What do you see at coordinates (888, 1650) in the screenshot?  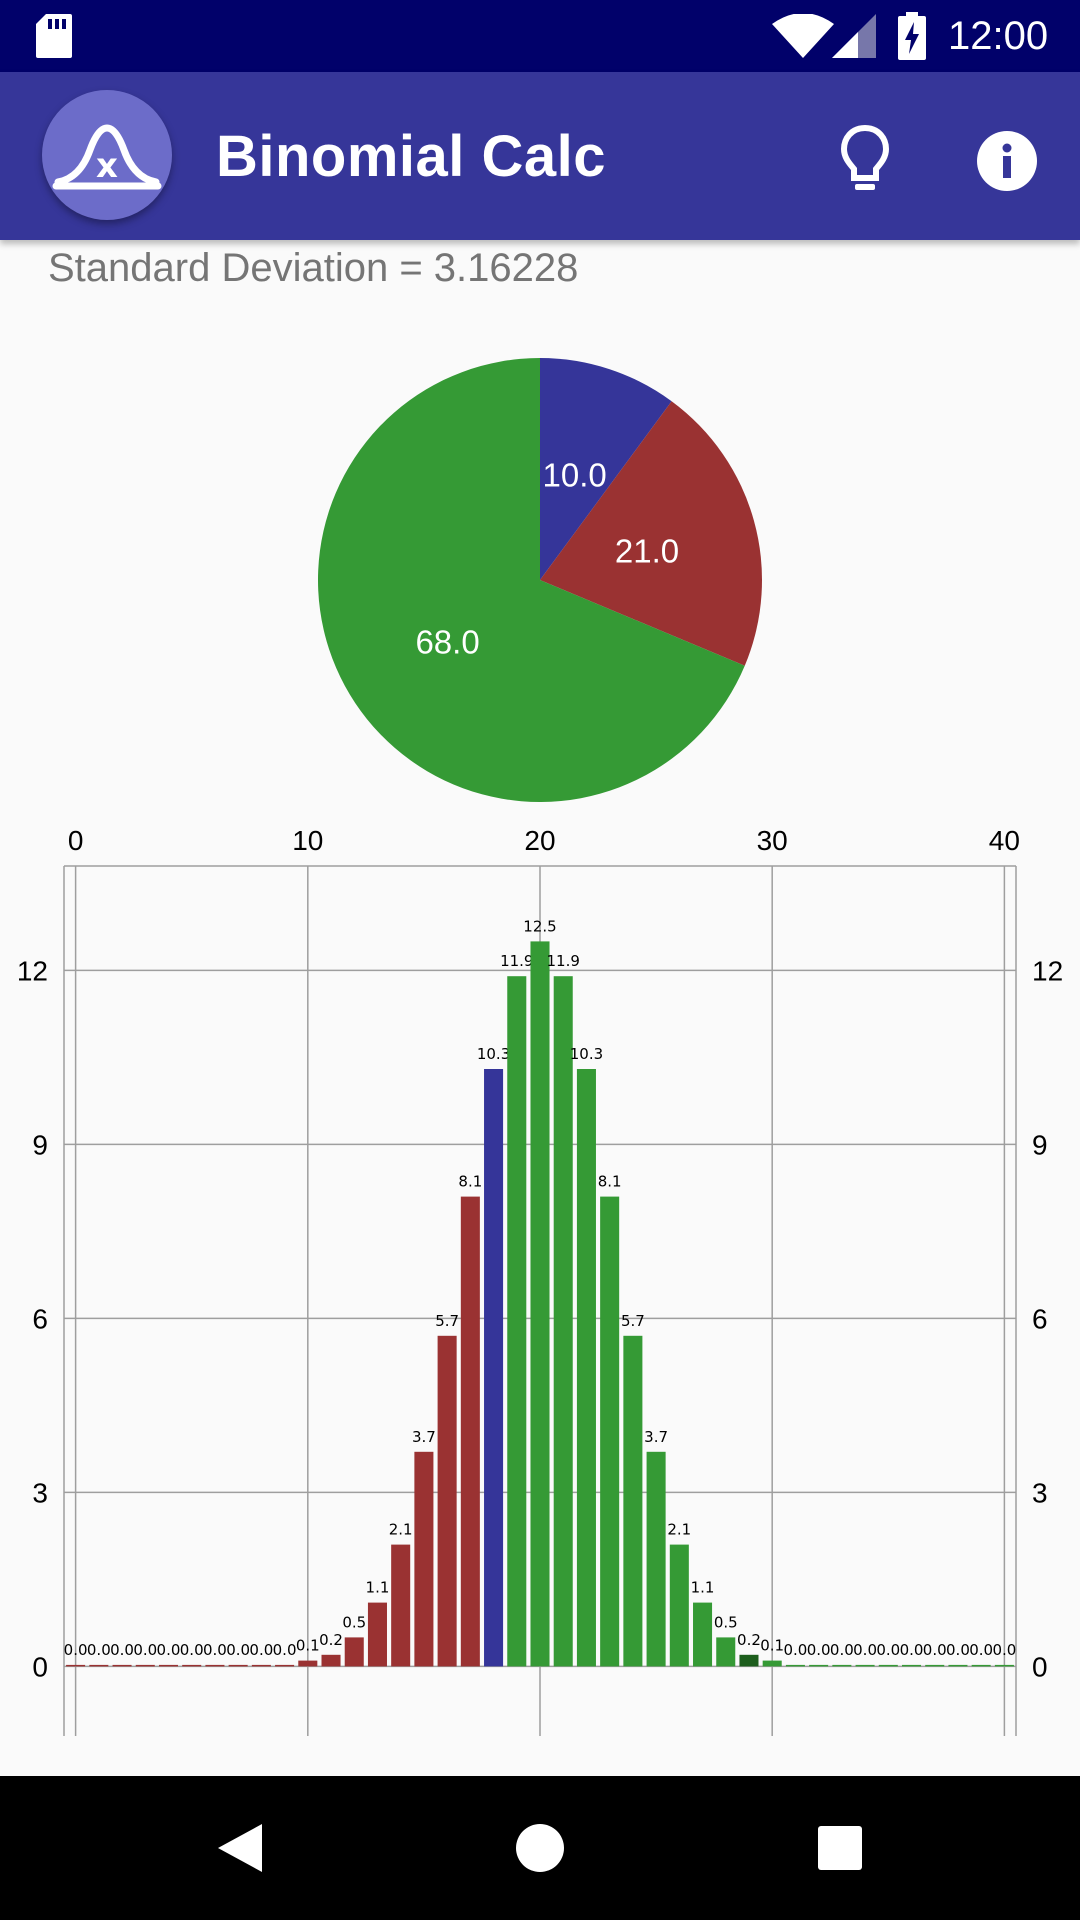 I see `bar-value-label-35: 0.0` at bounding box center [888, 1650].